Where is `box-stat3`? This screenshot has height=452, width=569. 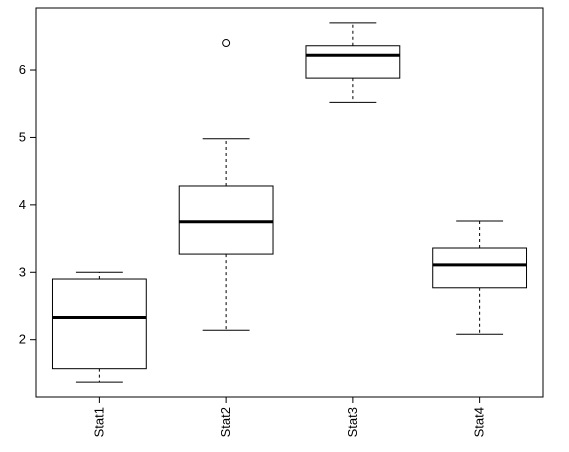 box-stat3 is located at coordinates (353, 62).